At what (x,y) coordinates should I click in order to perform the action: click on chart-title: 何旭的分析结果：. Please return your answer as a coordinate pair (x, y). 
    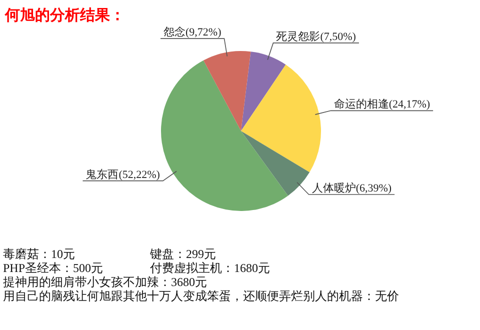
    Looking at the image, I should click on (64, 15).